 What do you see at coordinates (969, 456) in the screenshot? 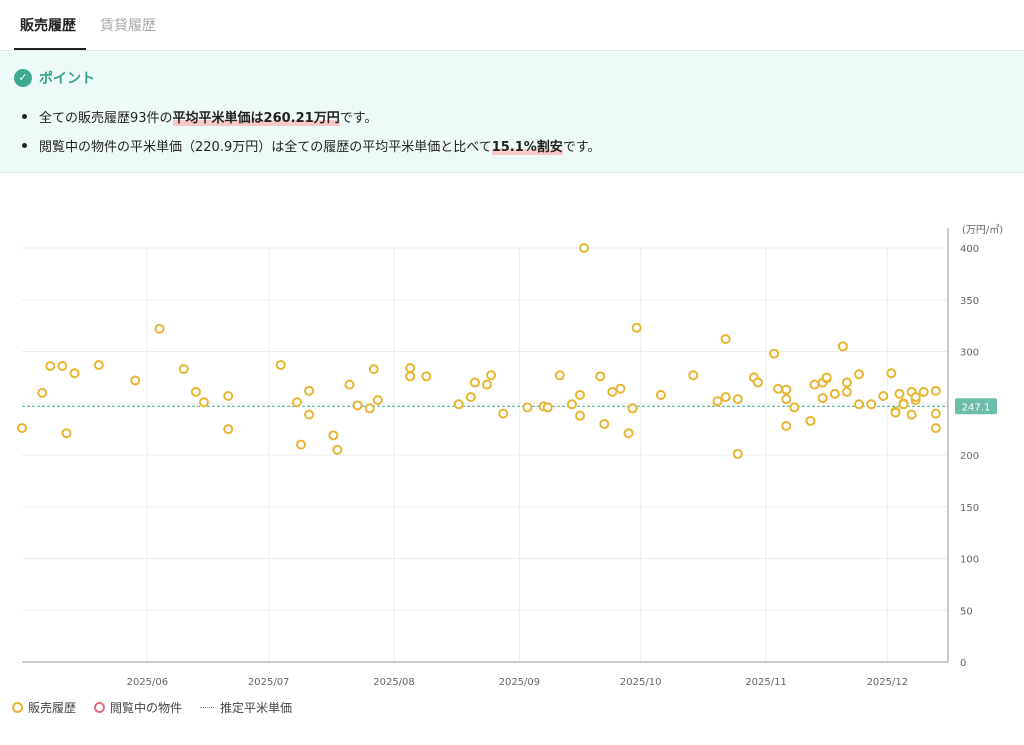
I see `y-tick-label: 200` at bounding box center [969, 456].